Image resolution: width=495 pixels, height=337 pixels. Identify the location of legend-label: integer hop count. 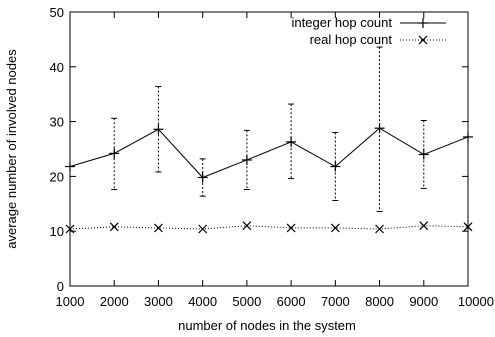
(342, 22).